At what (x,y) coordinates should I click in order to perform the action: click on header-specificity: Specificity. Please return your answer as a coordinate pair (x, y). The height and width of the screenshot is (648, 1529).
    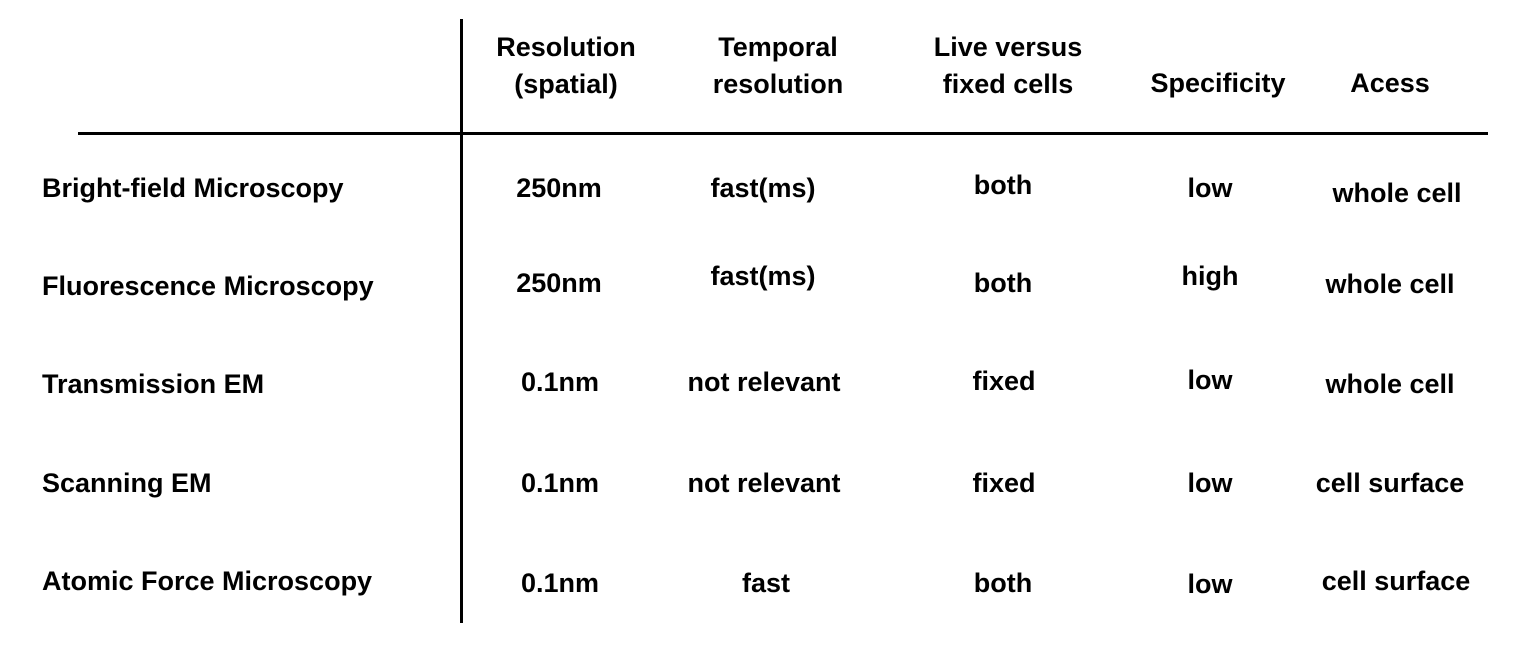
    Looking at the image, I should click on (1218, 83).